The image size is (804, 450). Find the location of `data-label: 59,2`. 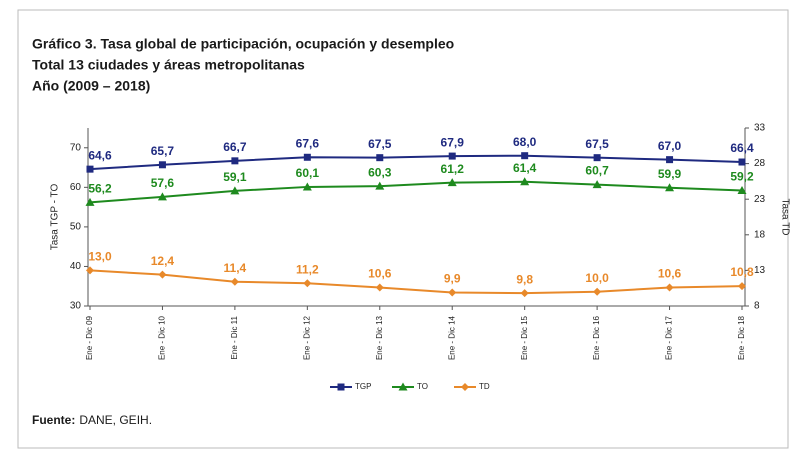

data-label: 59,2 is located at coordinates (742, 177).